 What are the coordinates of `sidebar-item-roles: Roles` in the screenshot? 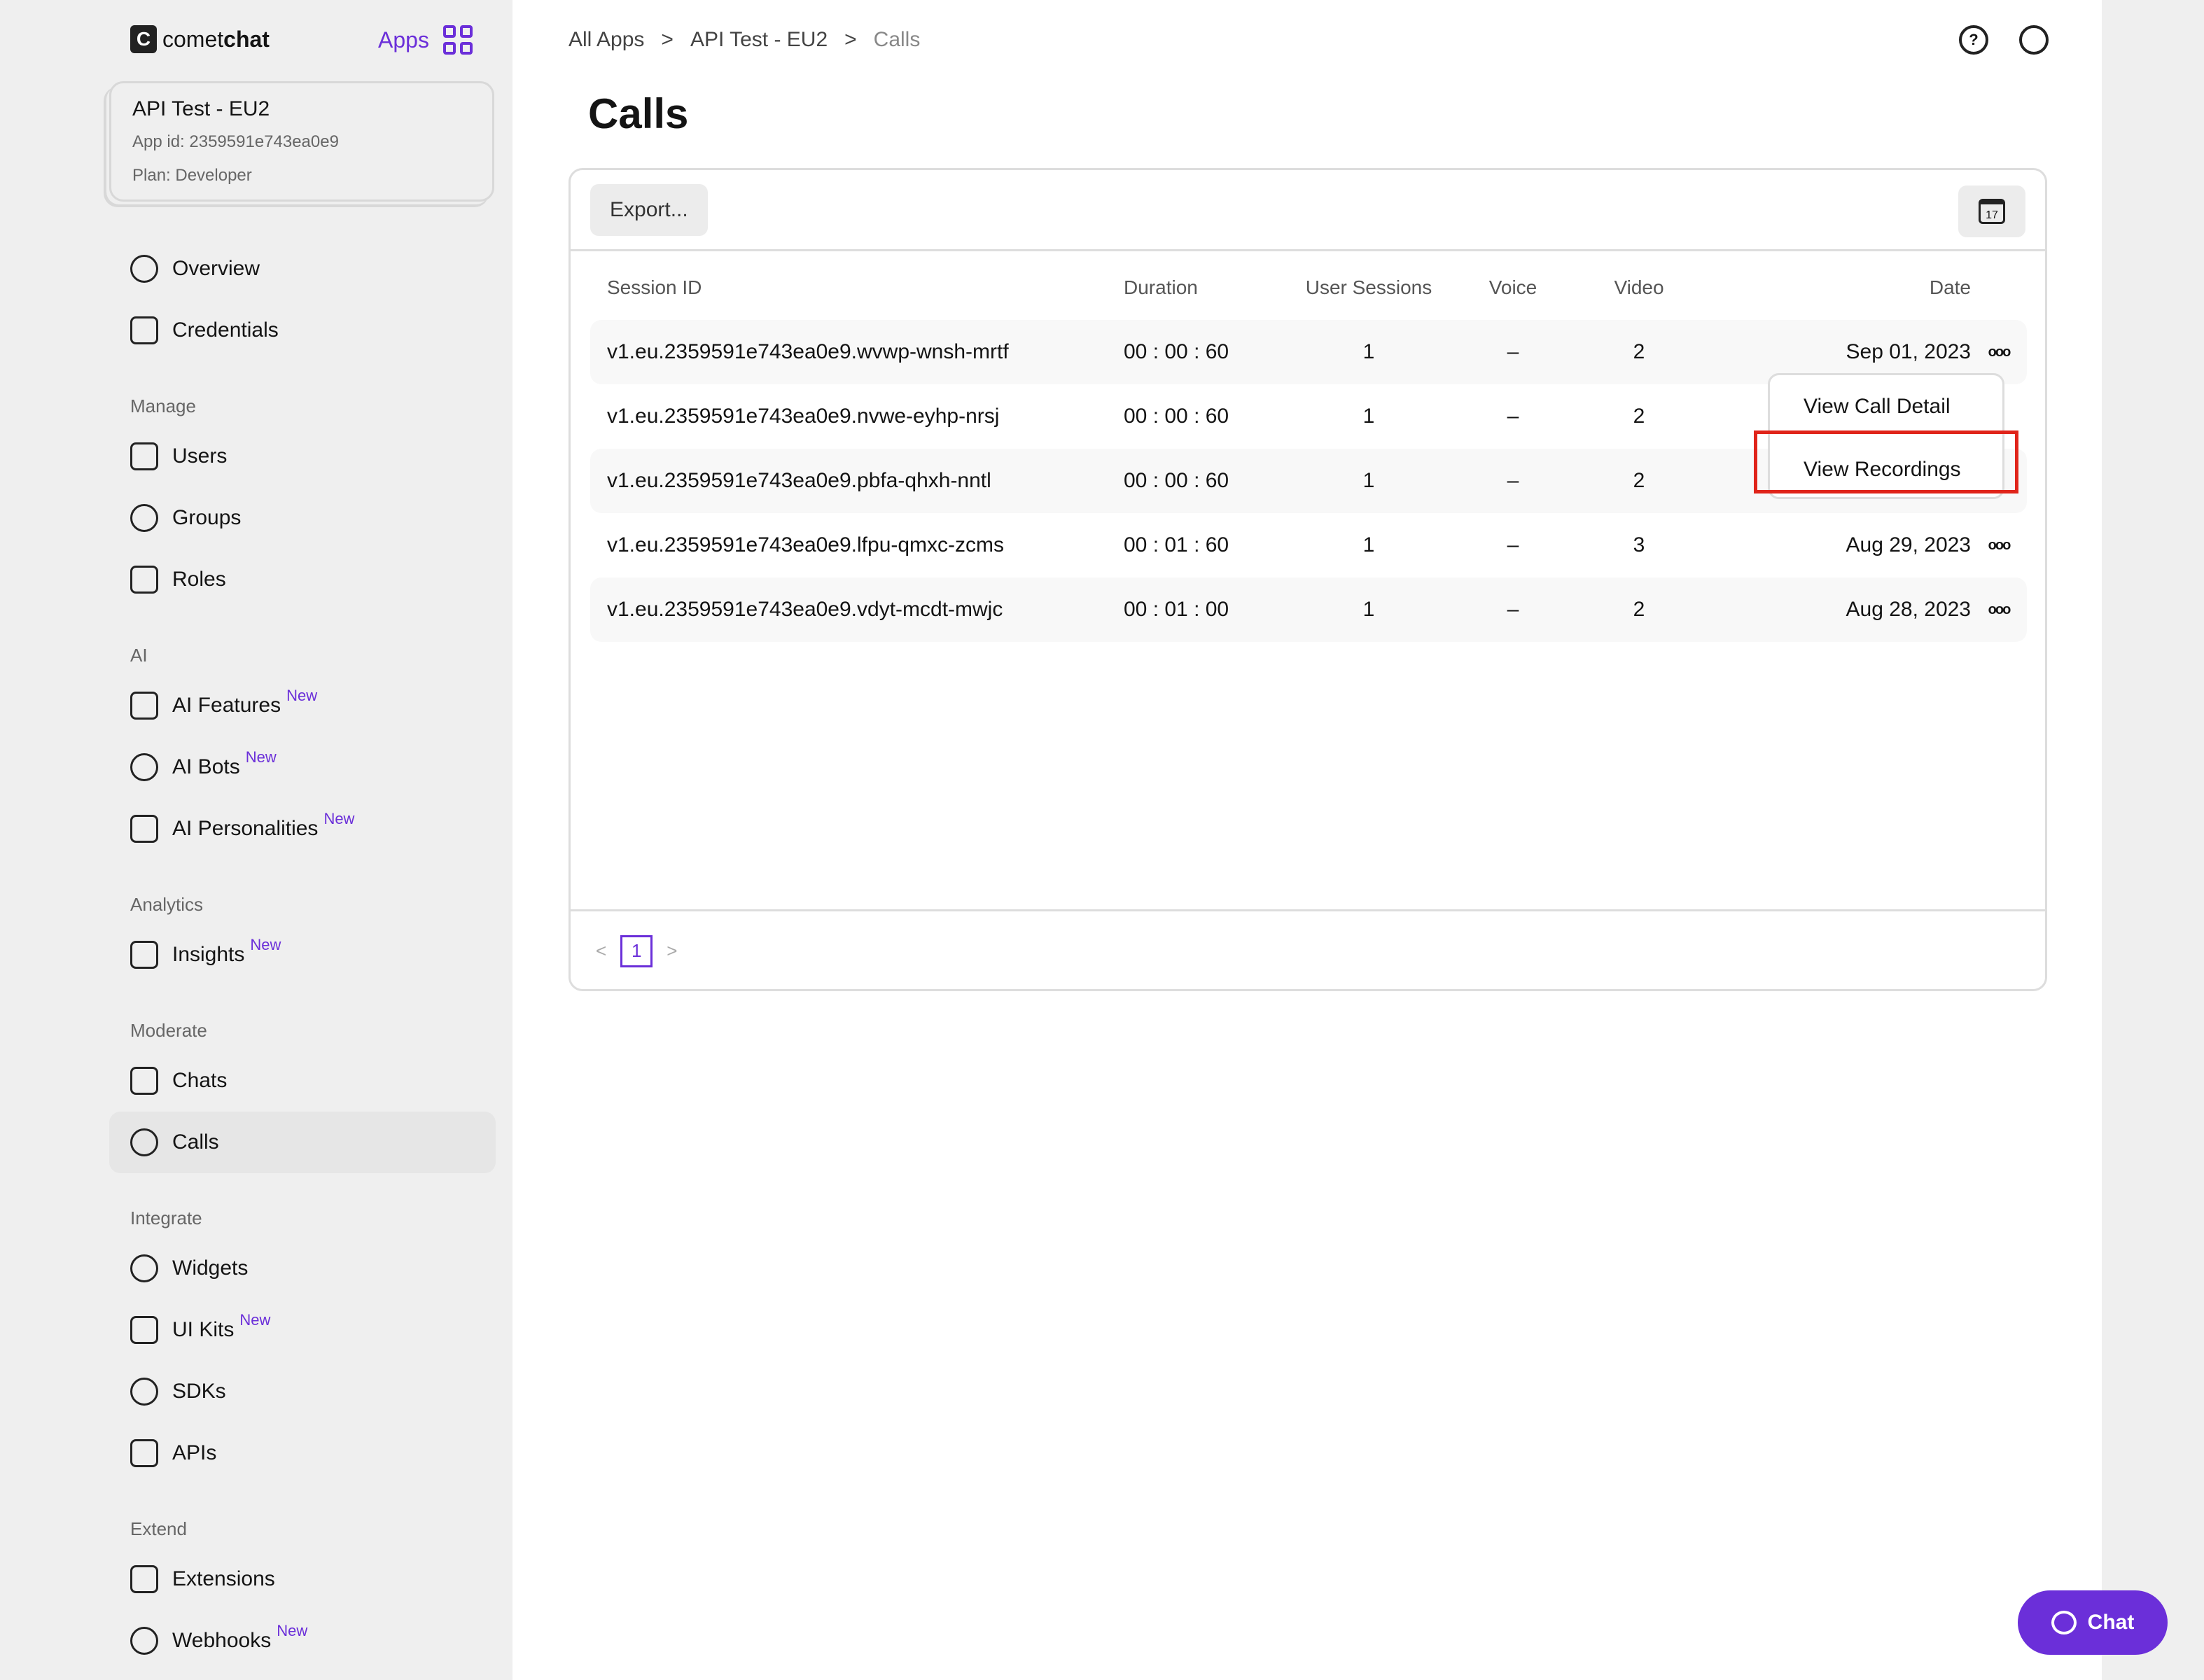 It's located at (302, 579).